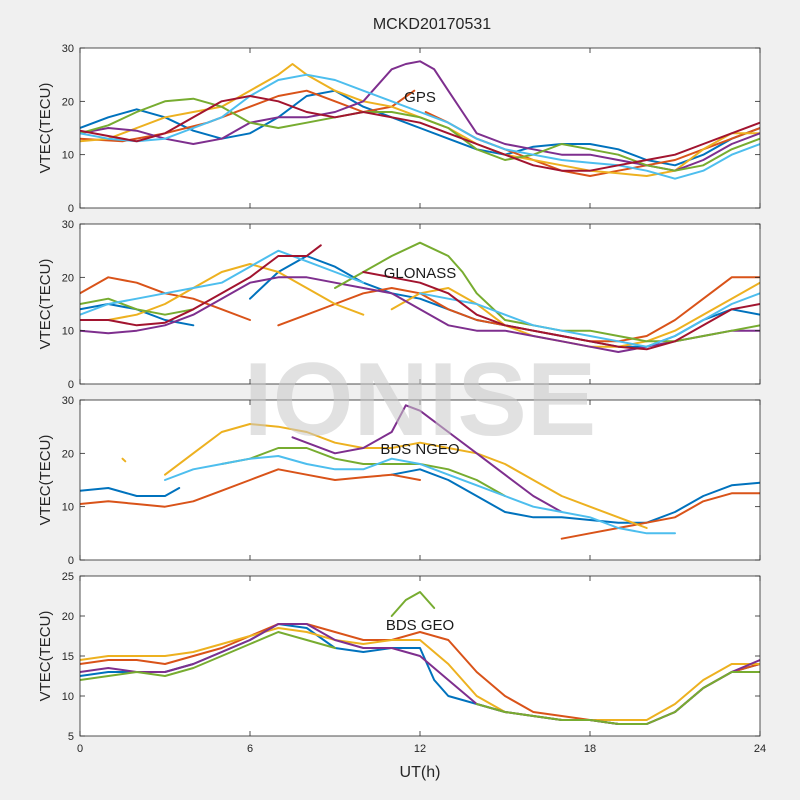 The width and height of the screenshot is (800, 800). I want to click on y-tick-label: 25, so click(68, 577).